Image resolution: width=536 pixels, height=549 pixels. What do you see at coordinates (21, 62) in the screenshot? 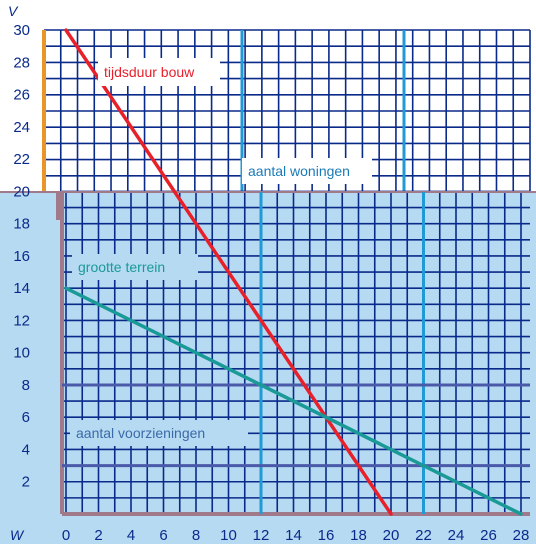
I see `y-tick-label: 28` at bounding box center [21, 62].